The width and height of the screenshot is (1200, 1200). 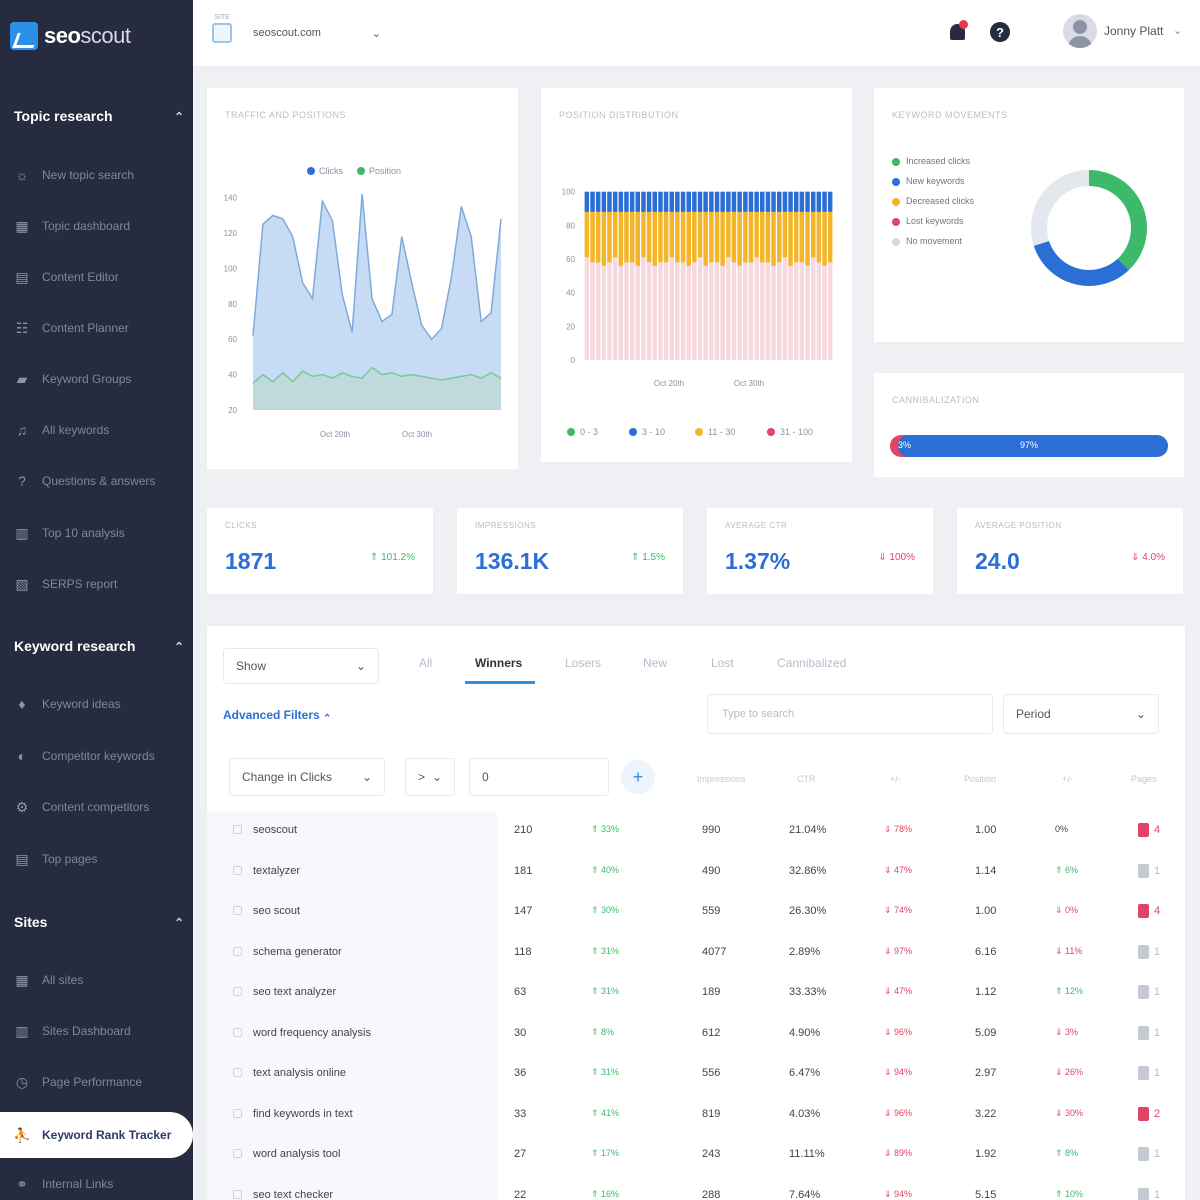 I want to click on filter-operator-select: > ⌄, so click(x=430, y=777).